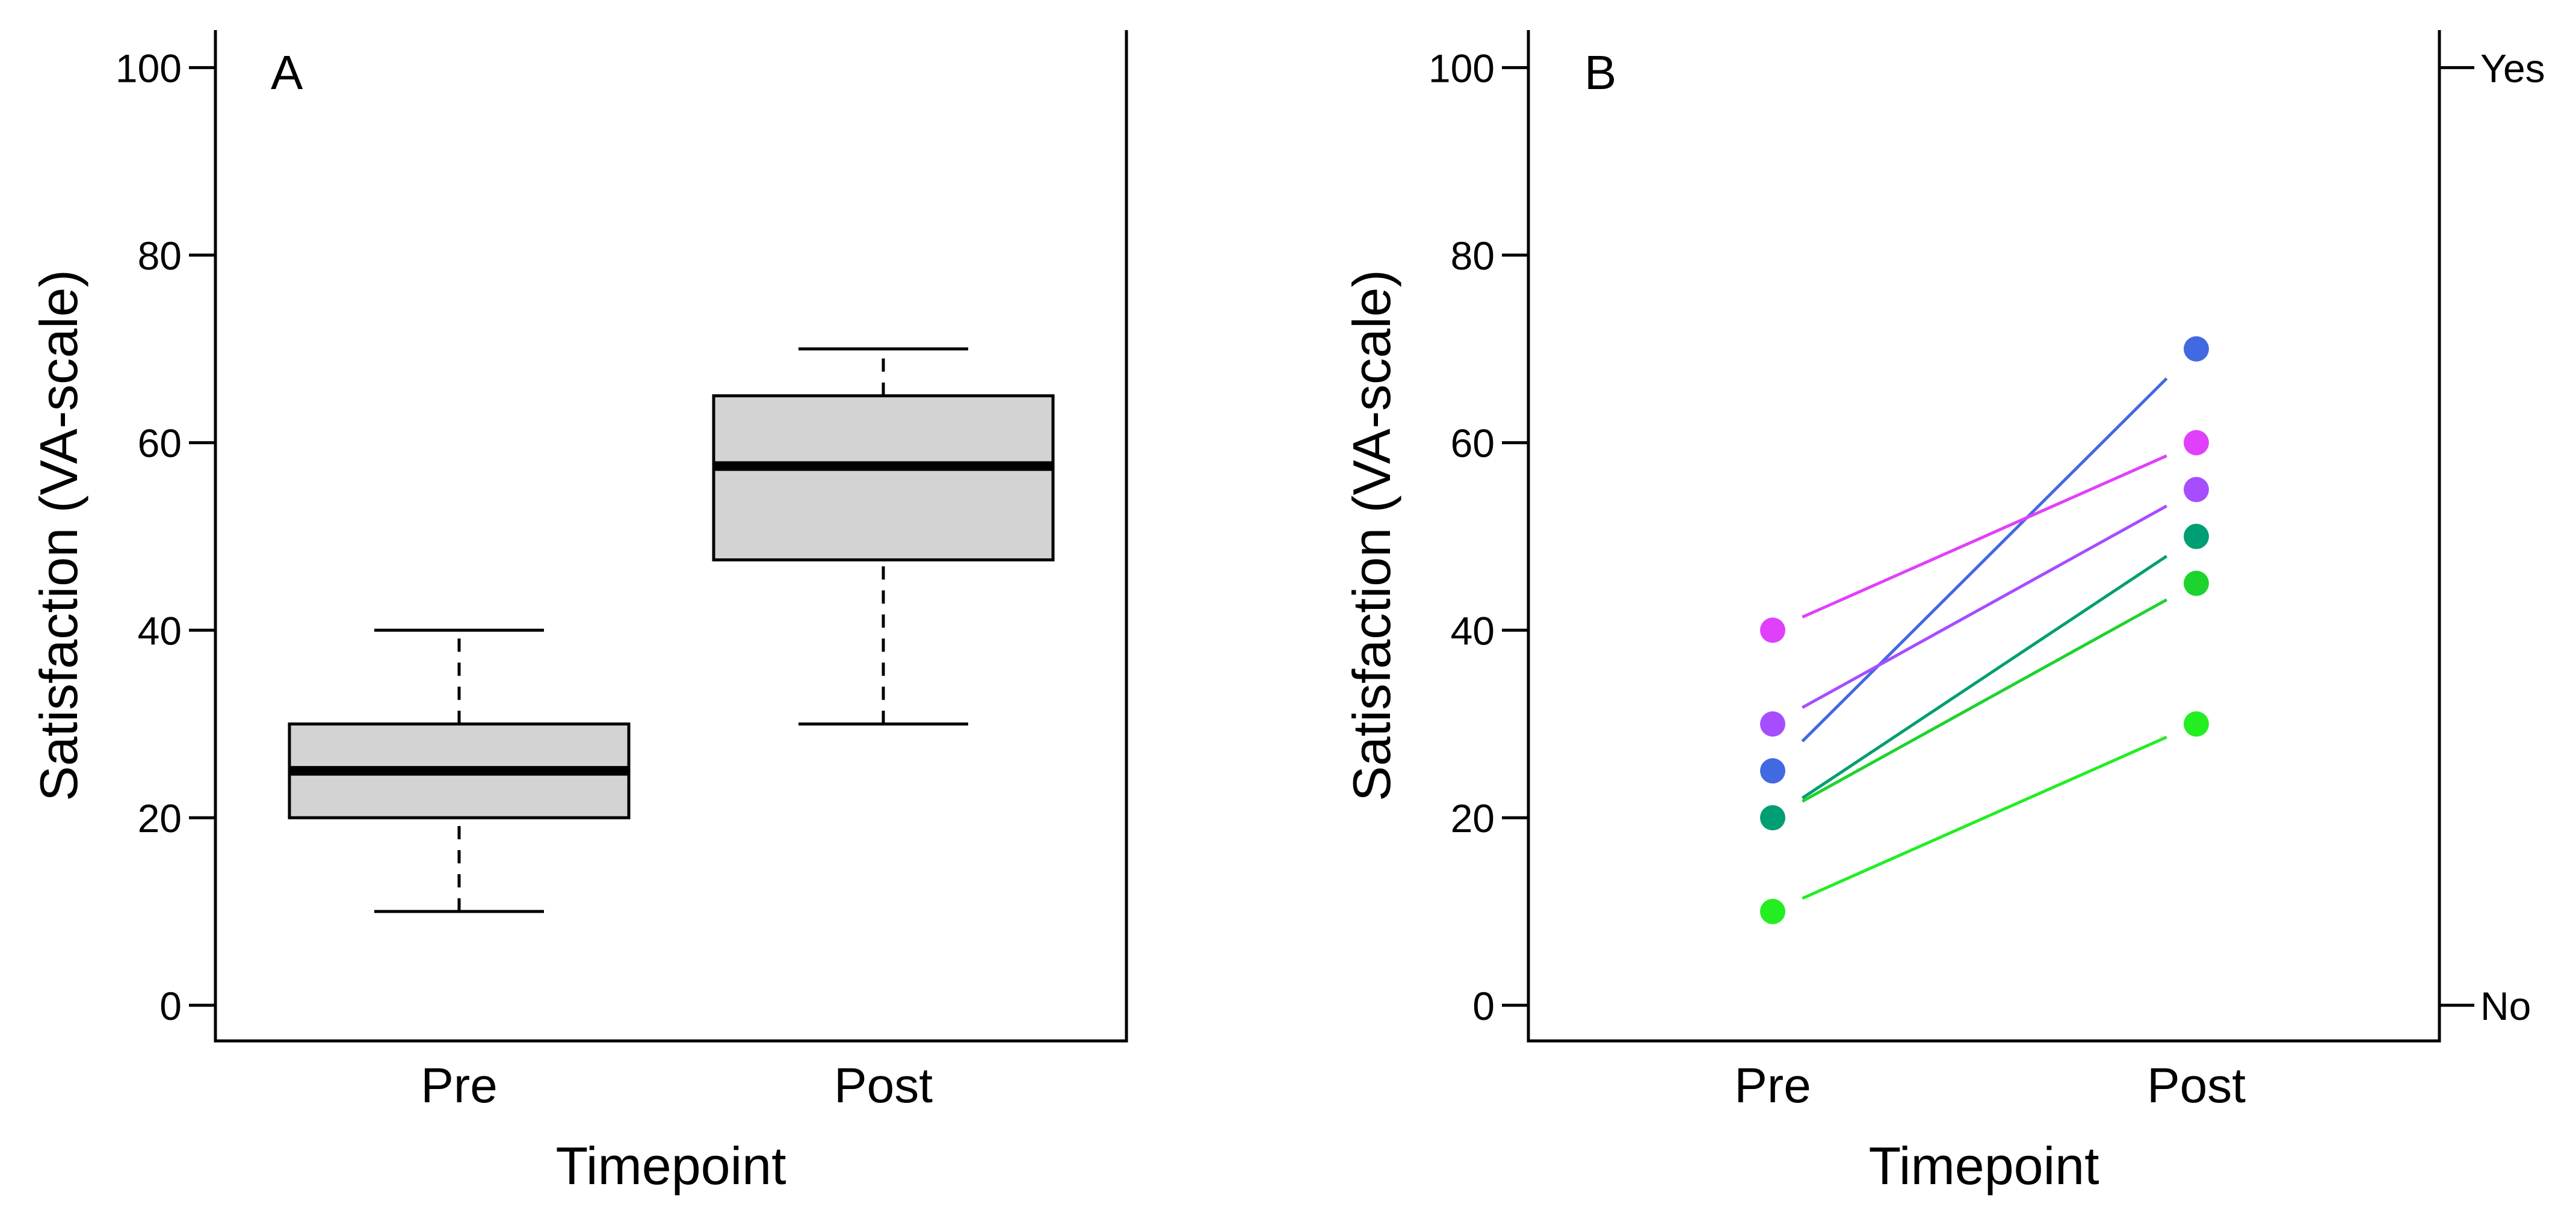 This screenshot has width=2576, height=1216. Describe the element at coordinates (671, 630) in the screenshot. I see `panel-a-boxes` at that location.